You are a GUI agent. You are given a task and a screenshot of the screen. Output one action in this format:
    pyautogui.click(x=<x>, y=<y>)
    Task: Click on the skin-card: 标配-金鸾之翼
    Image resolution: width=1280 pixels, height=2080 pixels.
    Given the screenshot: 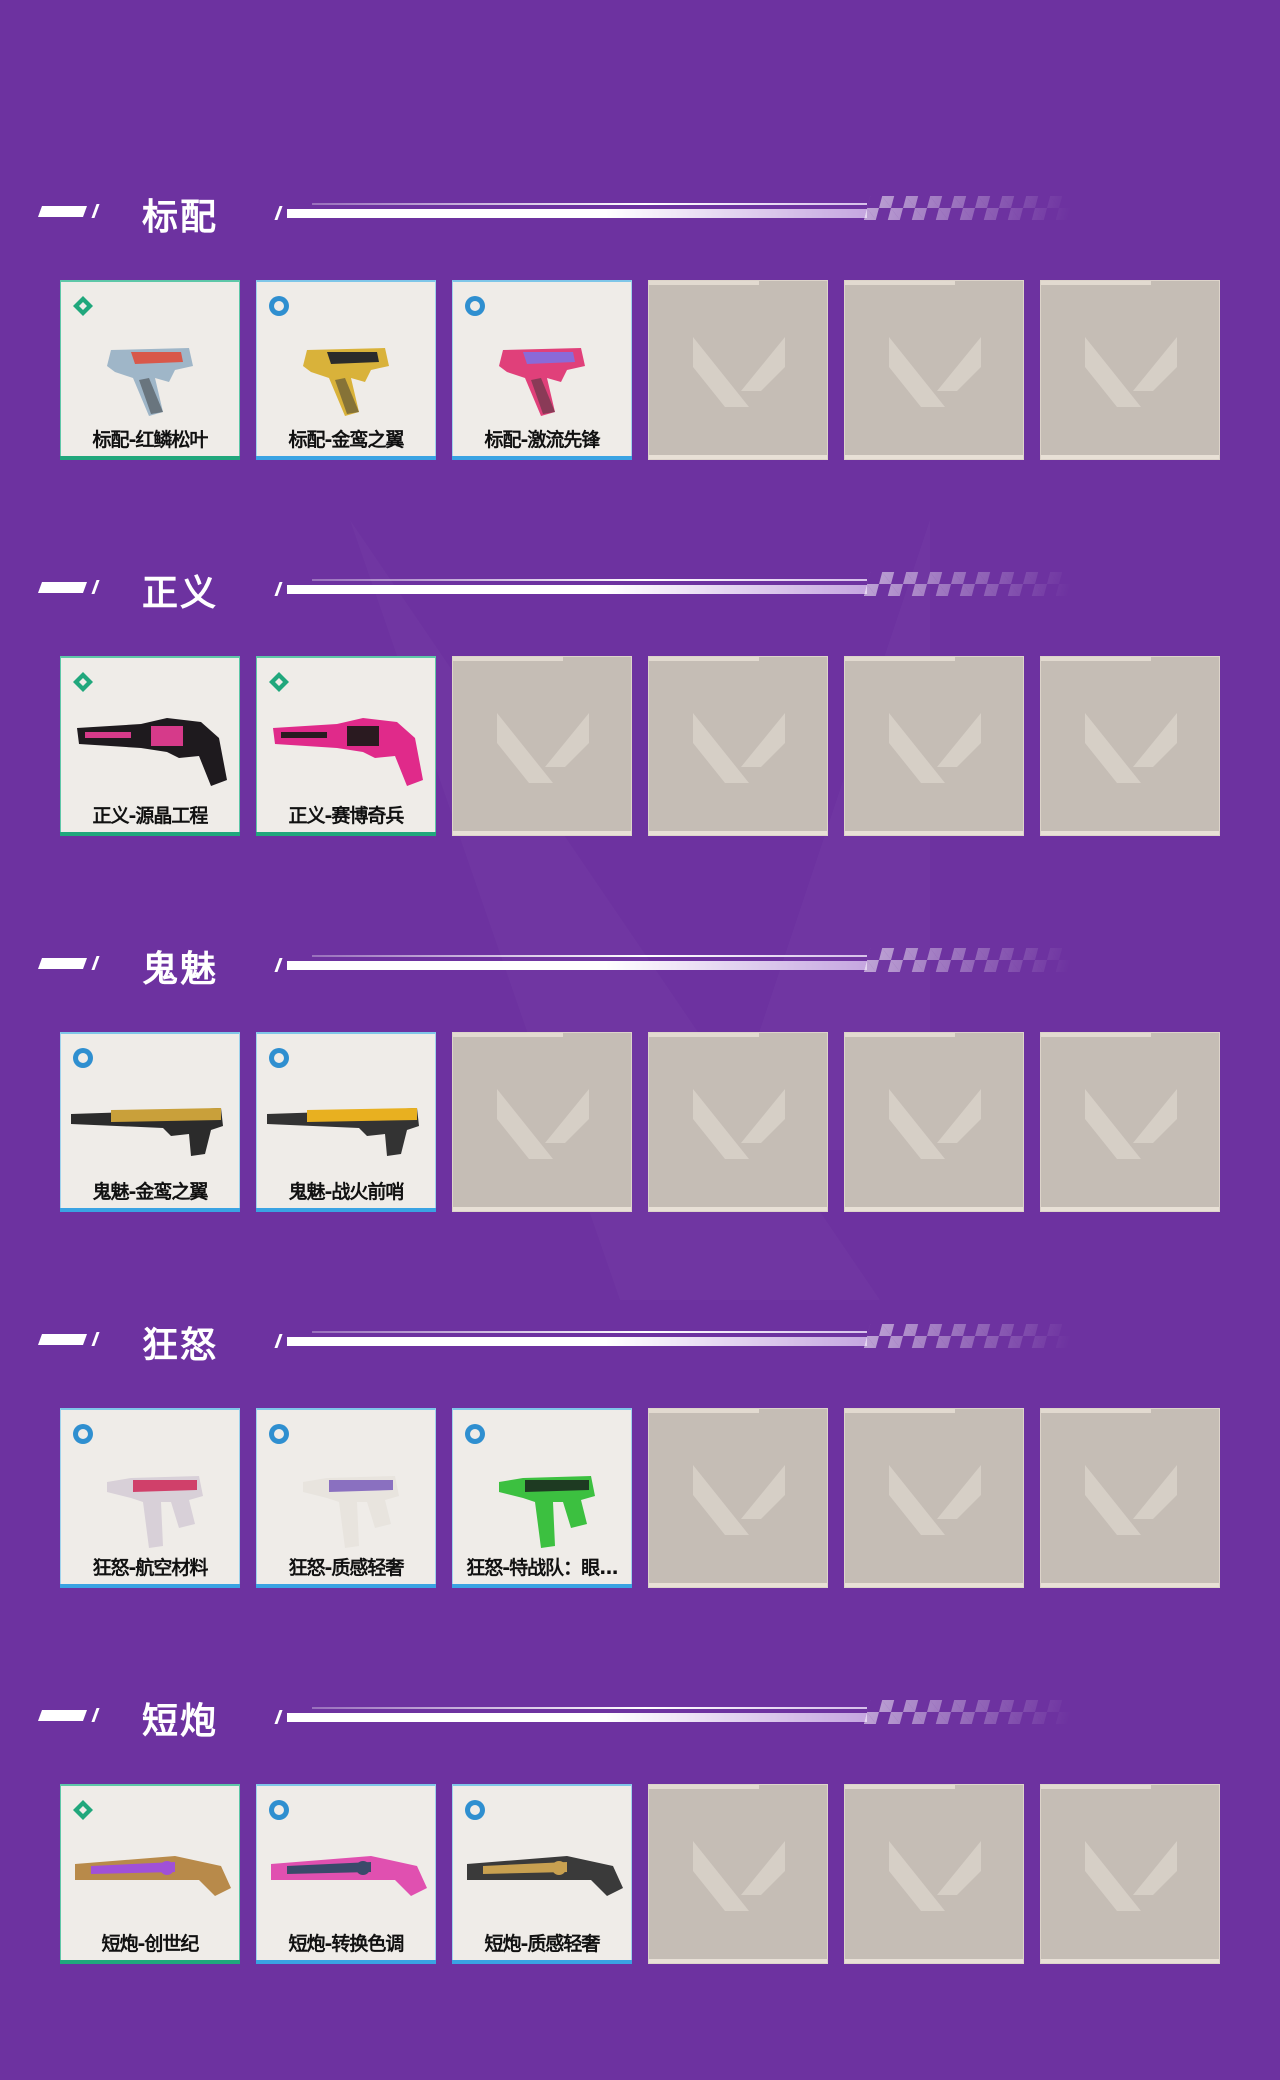 What is the action you would take?
    pyautogui.click(x=346, y=370)
    